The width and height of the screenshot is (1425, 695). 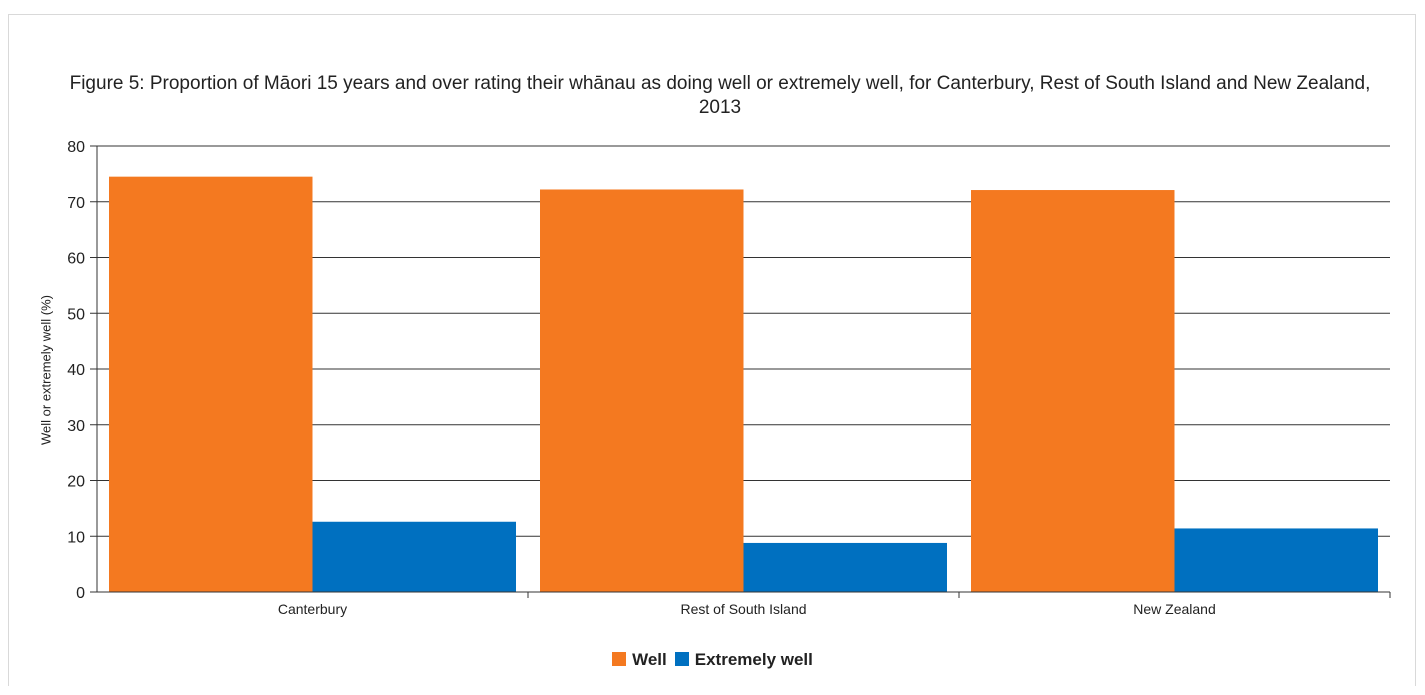 I want to click on y-tick-label: 40, so click(x=76, y=370).